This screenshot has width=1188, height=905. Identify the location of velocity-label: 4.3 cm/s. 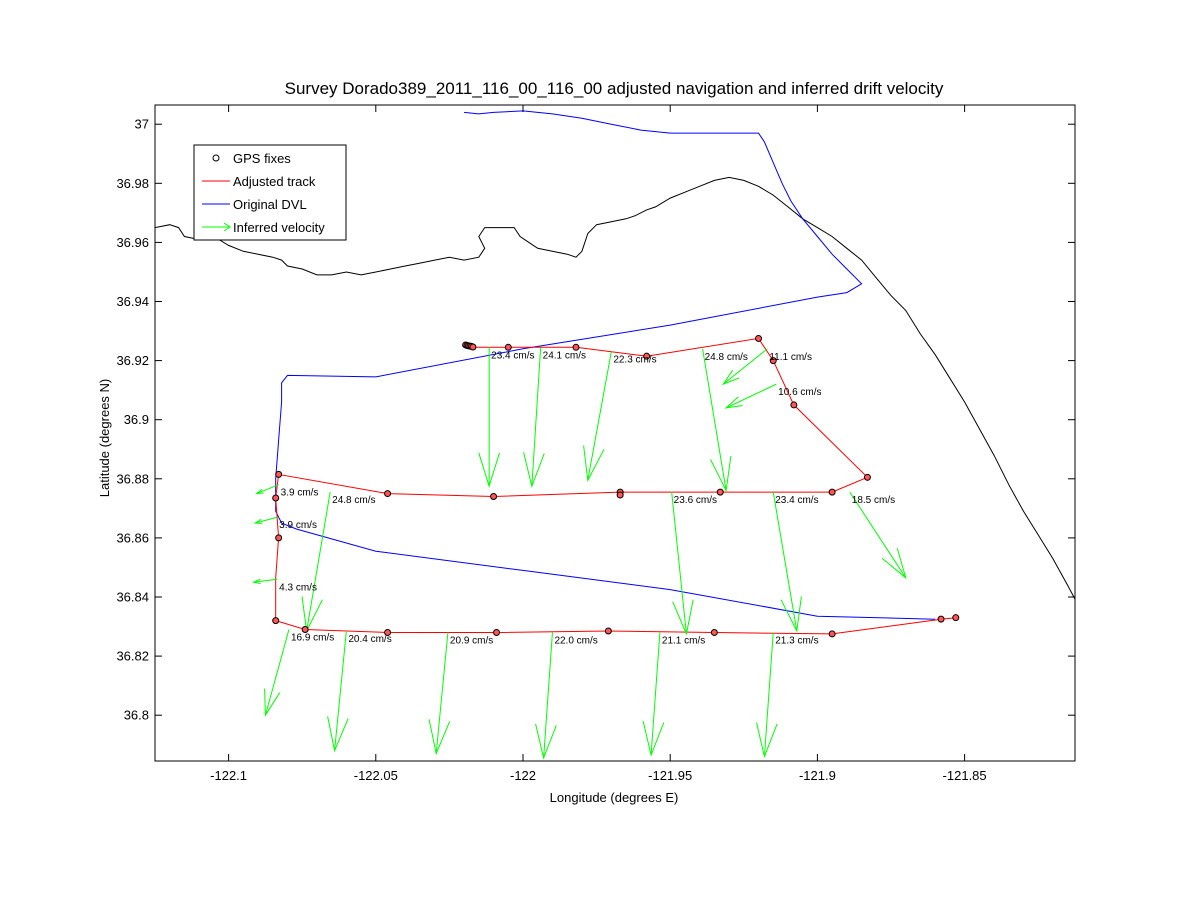
(298, 587).